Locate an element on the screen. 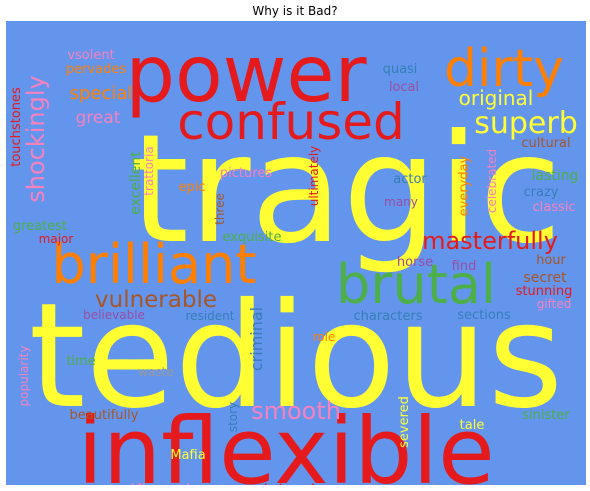 The height and width of the screenshot is (491, 590). word-disappointing: disappointing is located at coordinates (422, 483).